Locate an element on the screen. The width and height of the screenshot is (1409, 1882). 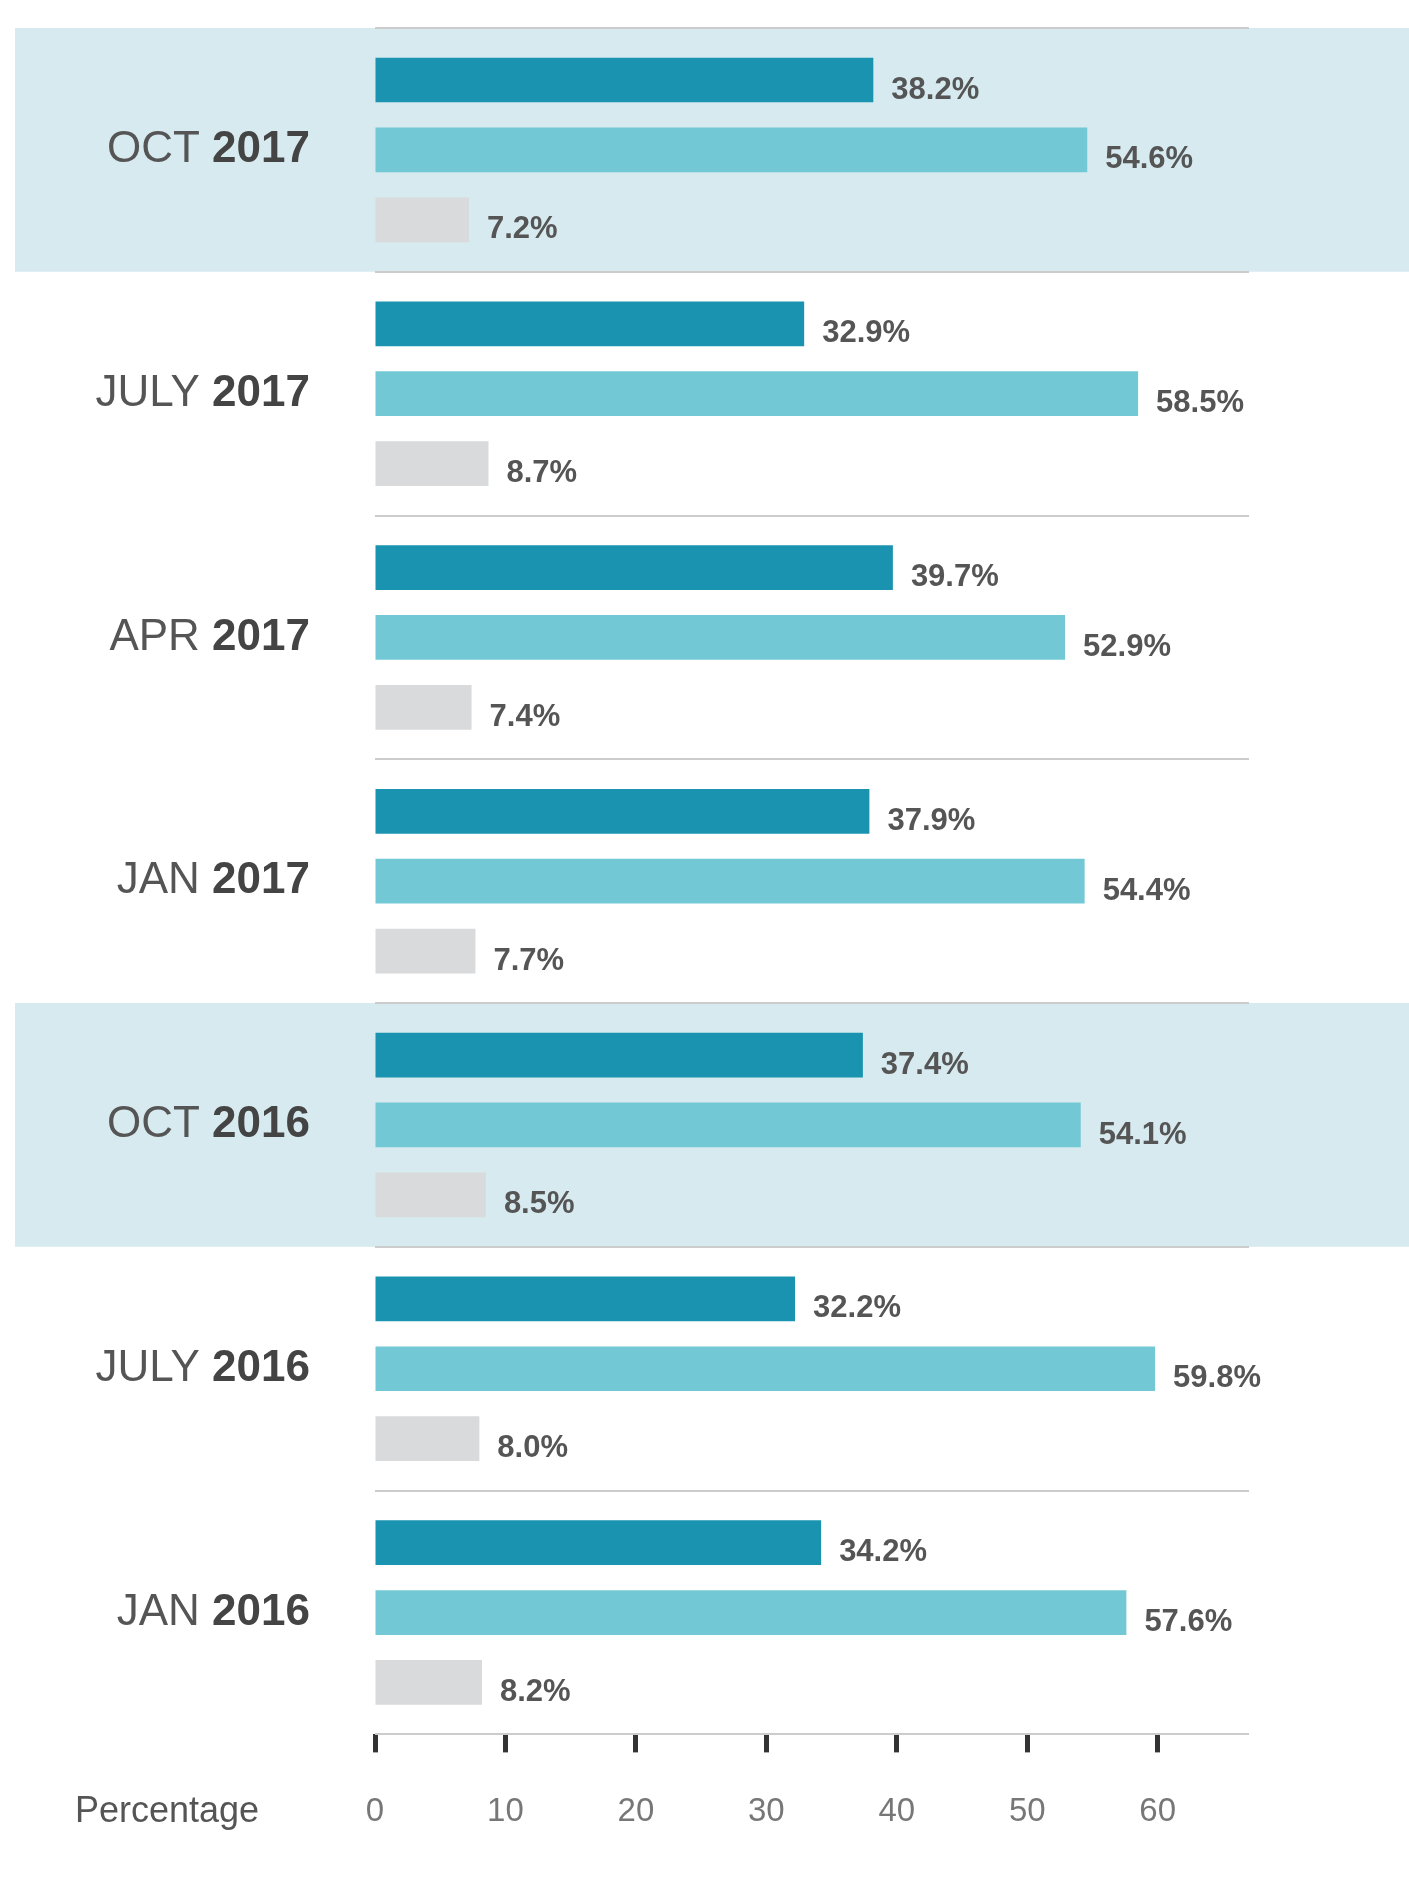
data-label: 37.9% is located at coordinates (931, 819).